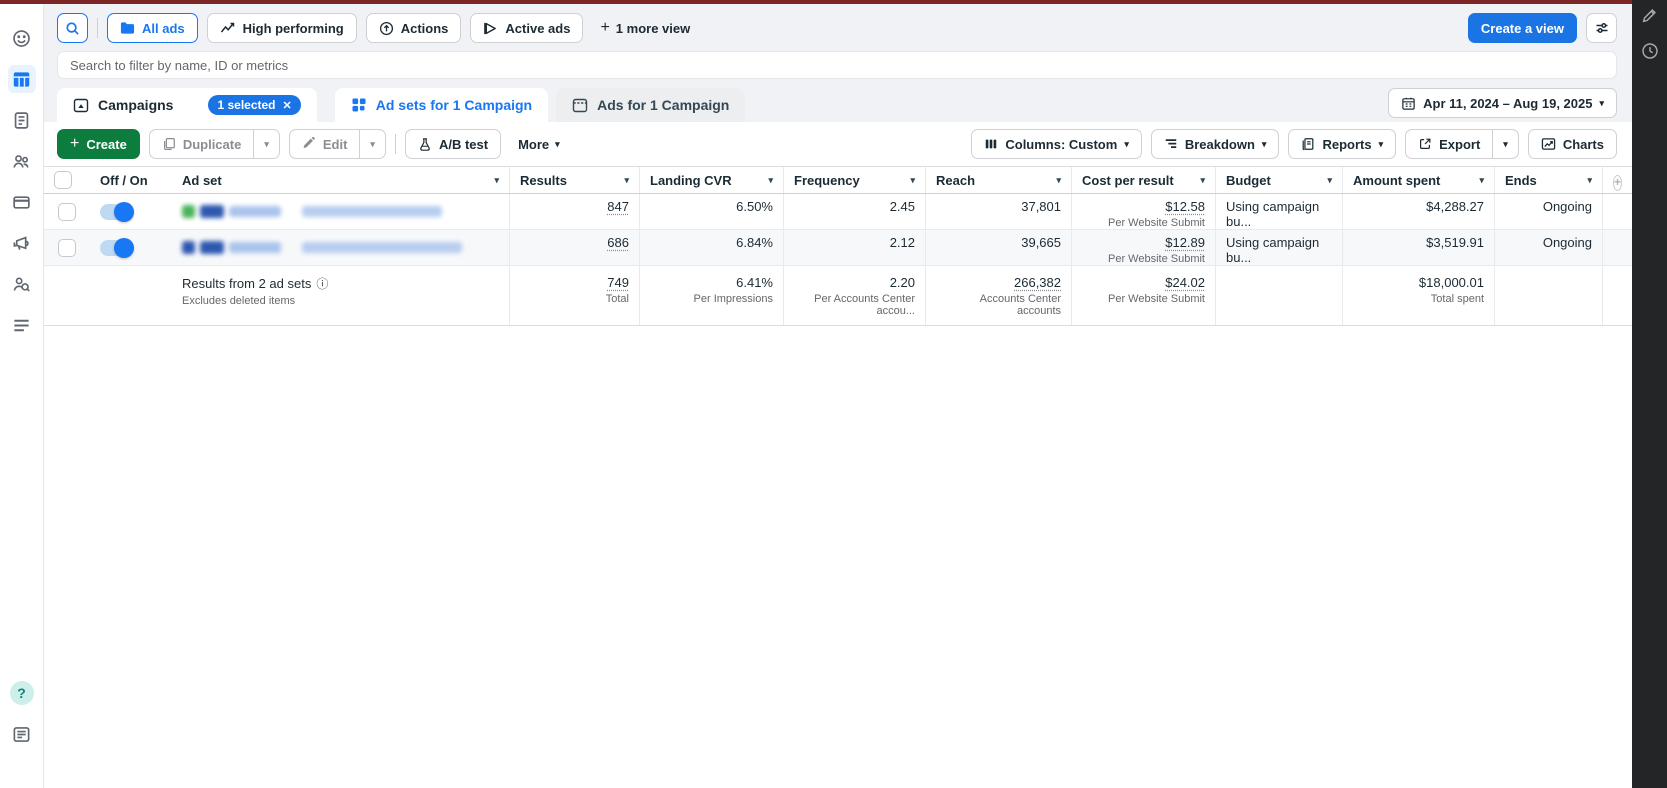  Describe the element at coordinates (22, 325) in the screenshot. I see `all-tools-icon` at that location.